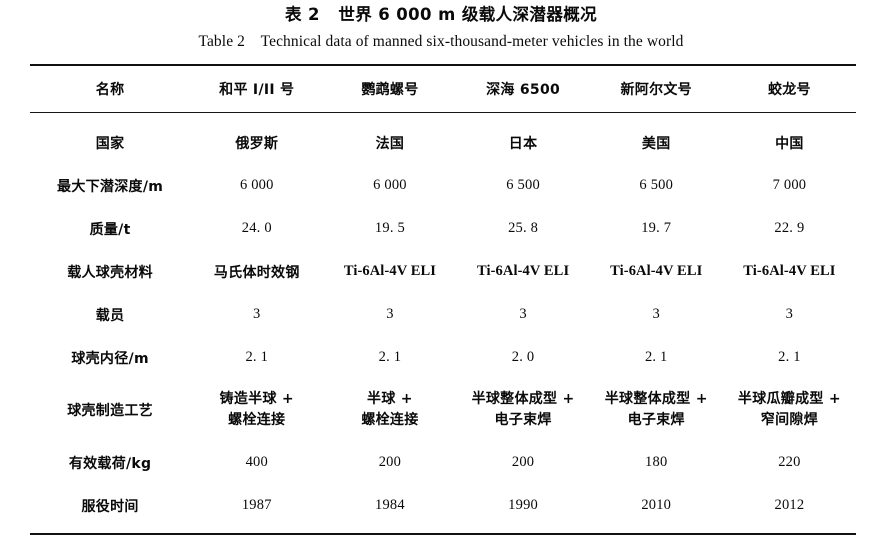  What do you see at coordinates (443, 357) in the screenshot?
I see `table-row: 球壳内径/m 2. 1 2. 1 2. 0 2. 1 2. 1` at bounding box center [443, 357].